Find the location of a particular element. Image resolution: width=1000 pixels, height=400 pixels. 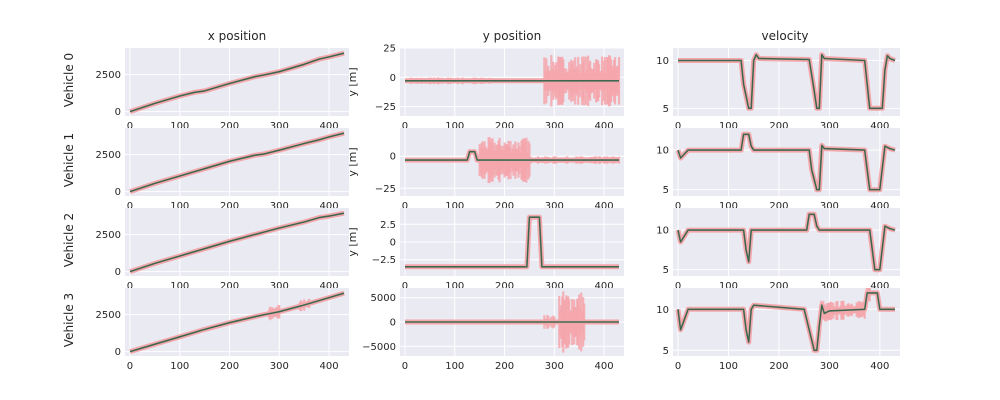

y-tick-label: 25 is located at coordinates (389, 49).